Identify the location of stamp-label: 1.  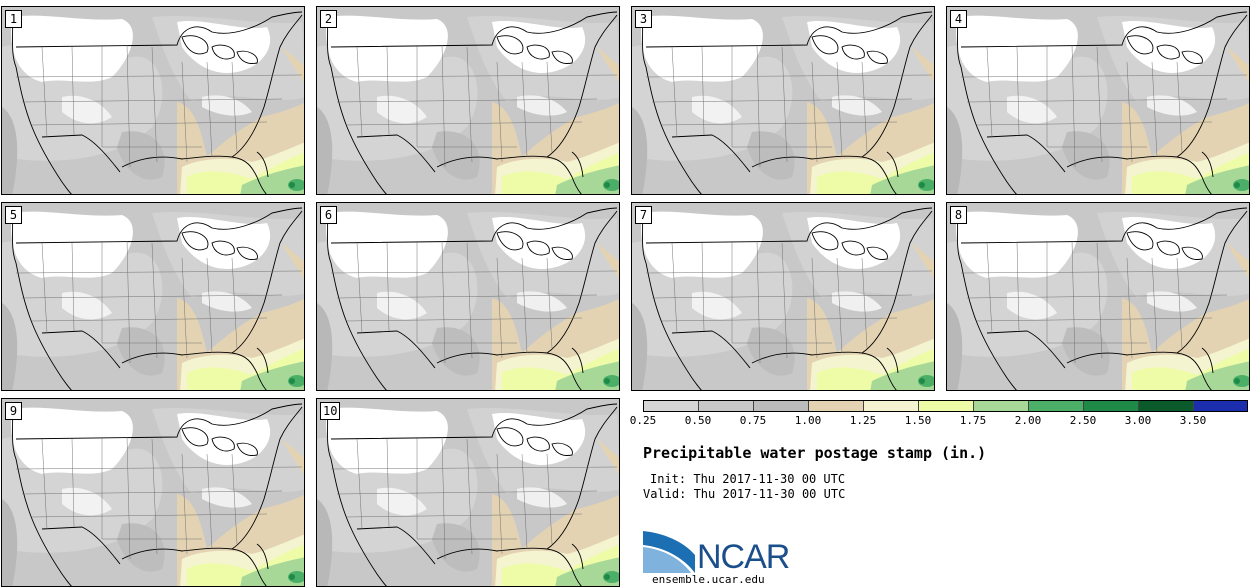
(13, 19).